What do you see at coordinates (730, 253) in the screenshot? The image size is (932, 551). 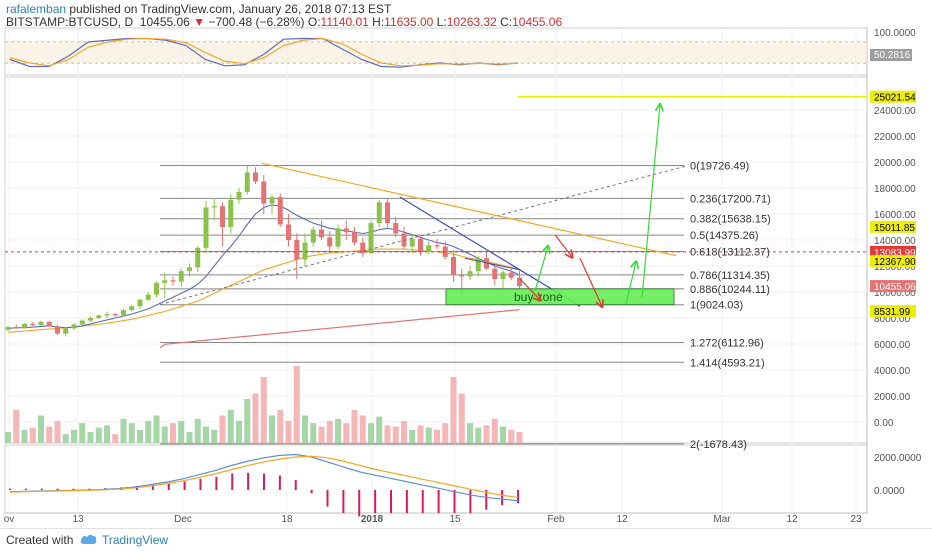 I see `fib-level-label: 0.618(13112.37)` at bounding box center [730, 253].